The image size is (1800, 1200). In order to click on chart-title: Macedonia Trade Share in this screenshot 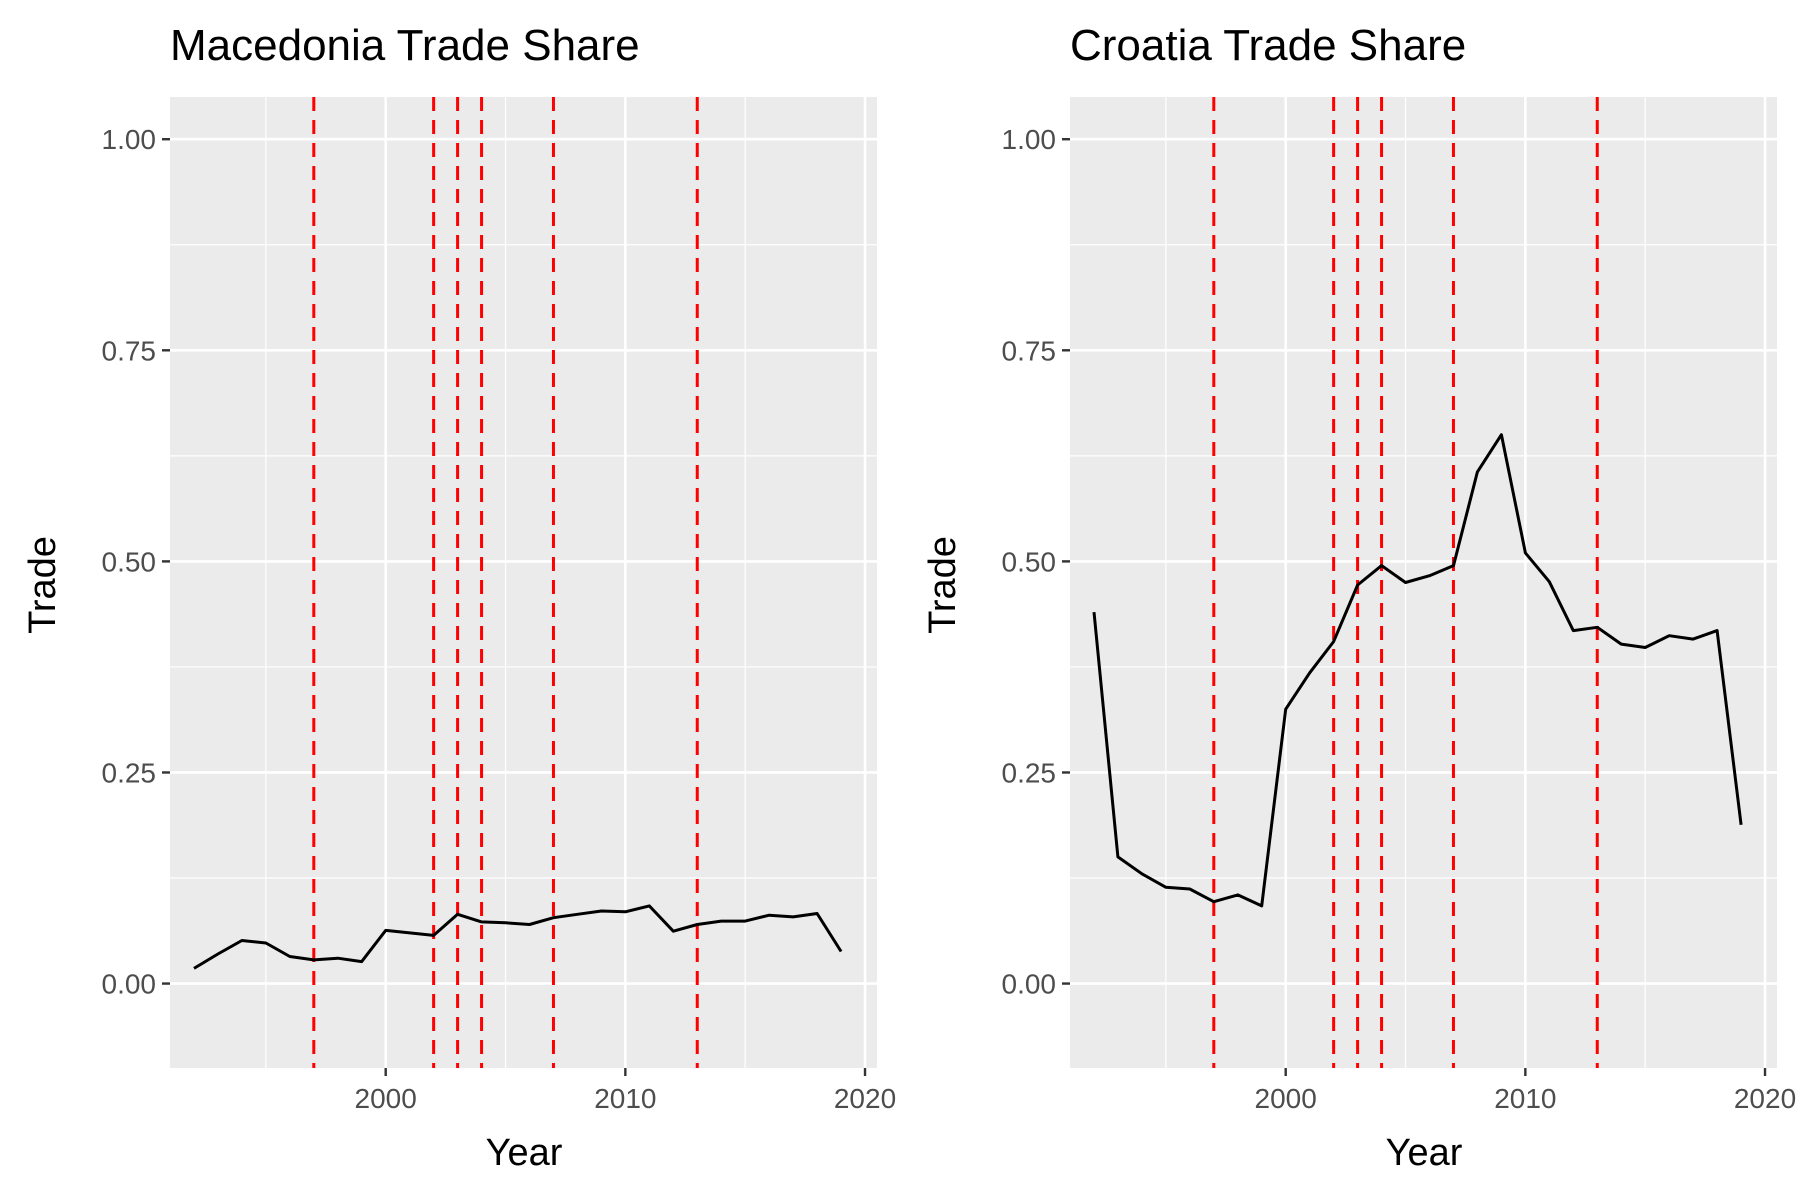, I will do `click(405, 45)`.